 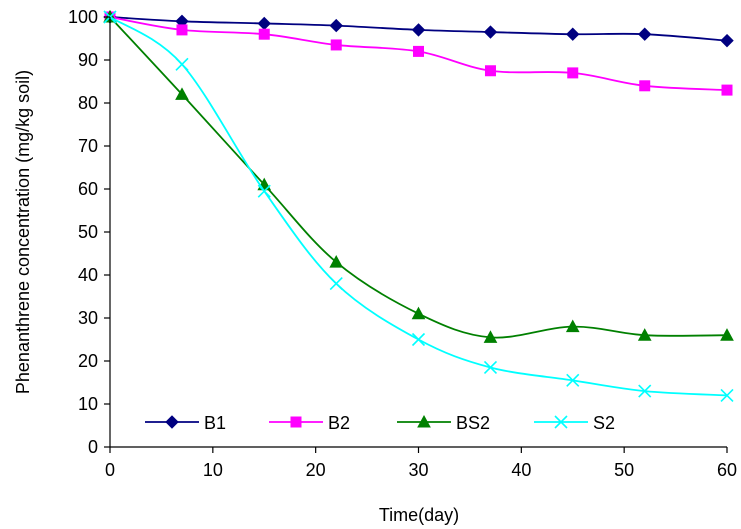 What do you see at coordinates (339, 423) in the screenshot?
I see `legend-label-b2: B2` at bounding box center [339, 423].